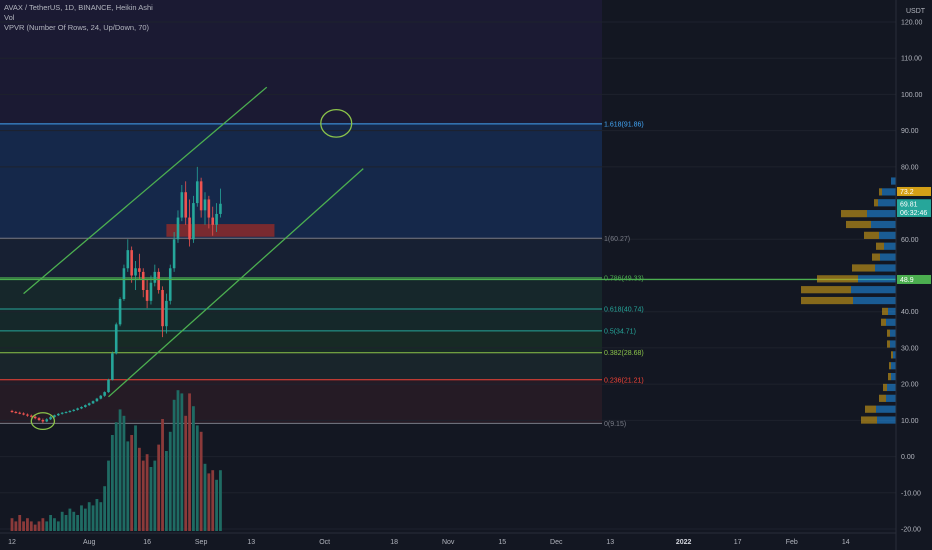 The height and width of the screenshot is (550, 932). I want to click on fib-zone-top, so click(301, 62).